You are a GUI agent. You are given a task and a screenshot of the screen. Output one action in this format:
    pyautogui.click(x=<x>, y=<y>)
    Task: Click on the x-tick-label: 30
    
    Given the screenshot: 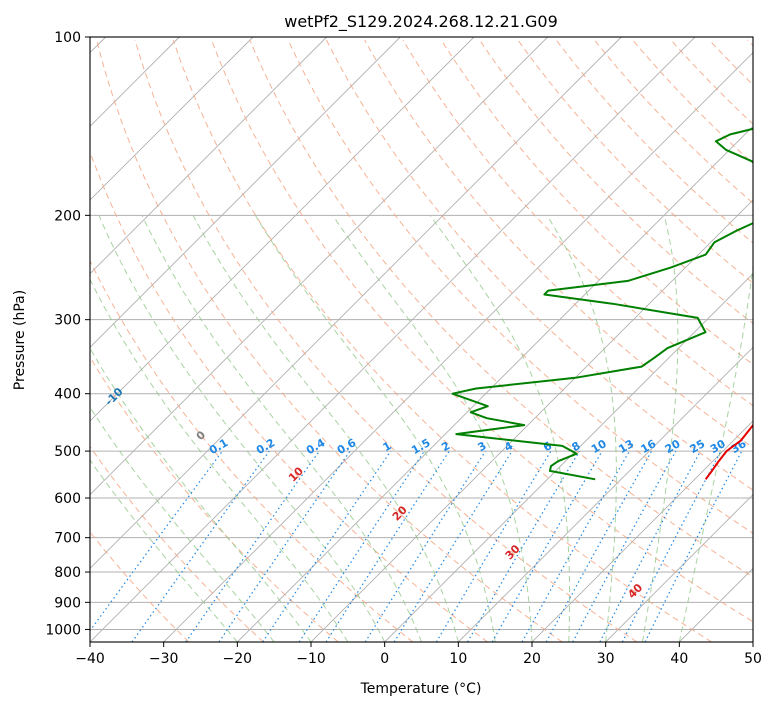 What is the action you would take?
    pyautogui.click(x=606, y=659)
    